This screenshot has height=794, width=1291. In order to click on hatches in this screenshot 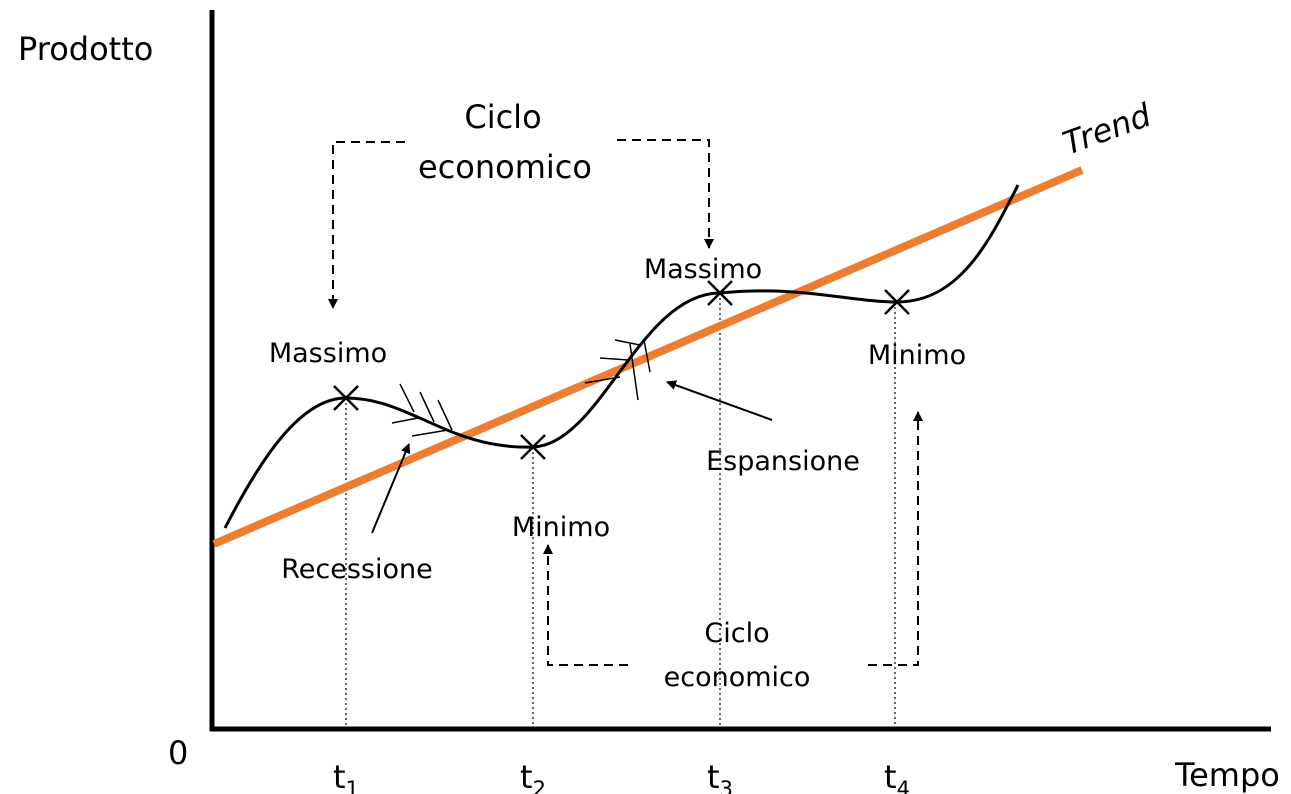, I will do `click(521, 388)`.